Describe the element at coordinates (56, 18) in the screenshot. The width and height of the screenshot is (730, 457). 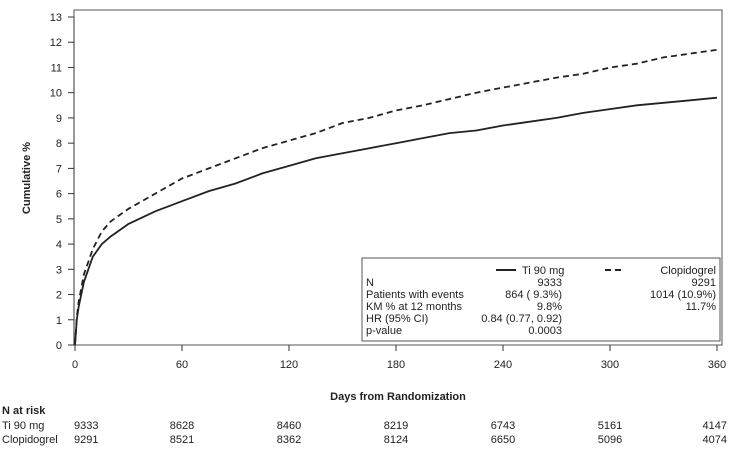
I see `y-tick-label: 13` at that location.